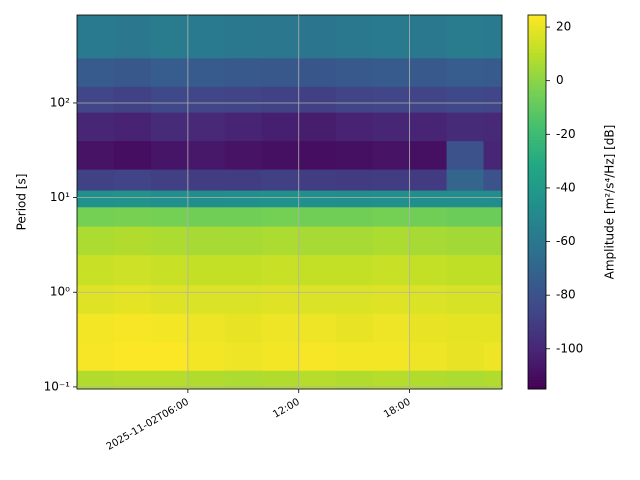 The image size is (640, 480). Describe the element at coordinates (57, 386) in the screenshot. I see `y-tick-label: 10⁻¹` at that location.